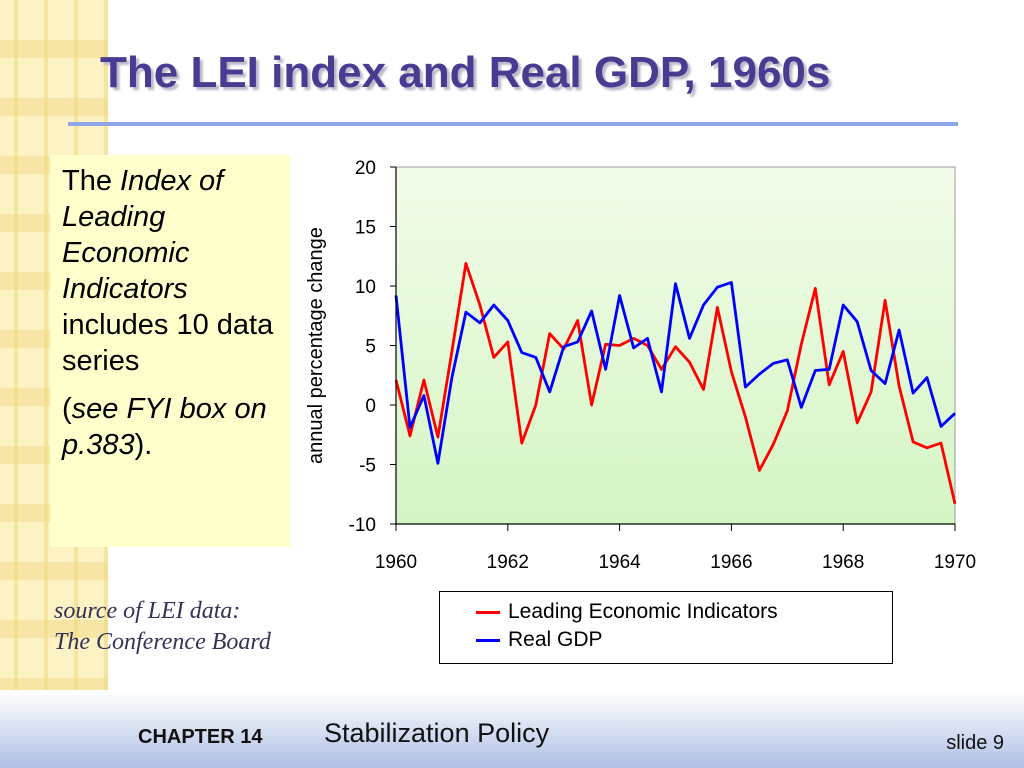  I want to click on chapter-title: Stabilization Policy, so click(437, 733).